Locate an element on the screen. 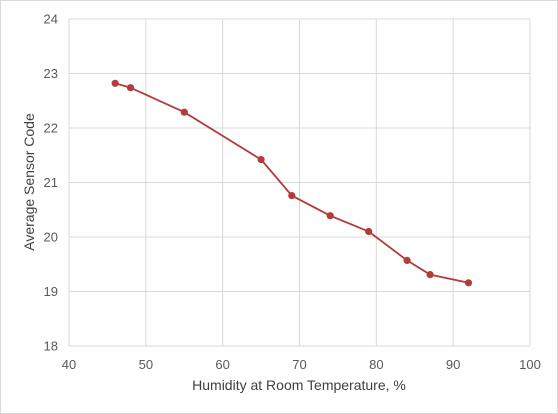 The image size is (558, 414). x-tick-label: 50 is located at coordinates (146, 364).